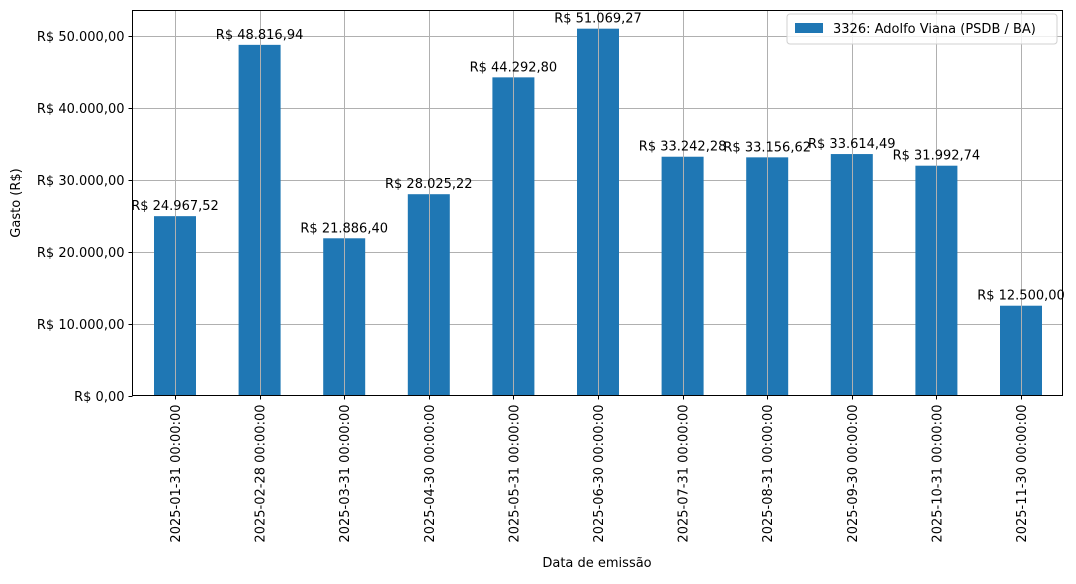 The image size is (1076, 584). I want to click on bar-value-label: R$ 21.886,40, so click(344, 228).